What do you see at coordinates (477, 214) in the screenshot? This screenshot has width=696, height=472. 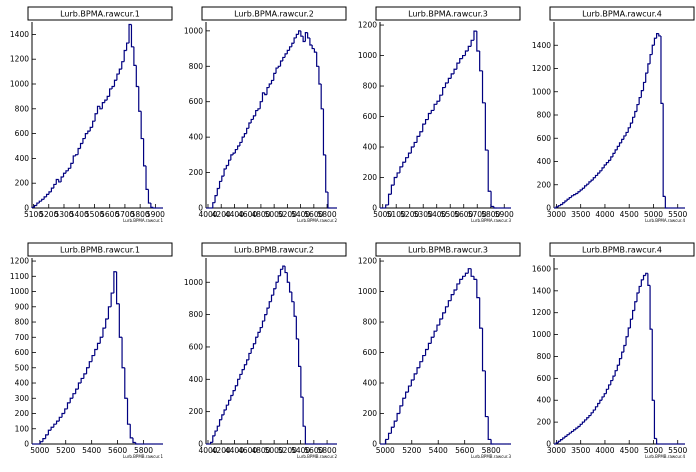 I see `x-tick-label: 5700` at bounding box center [477, 214].